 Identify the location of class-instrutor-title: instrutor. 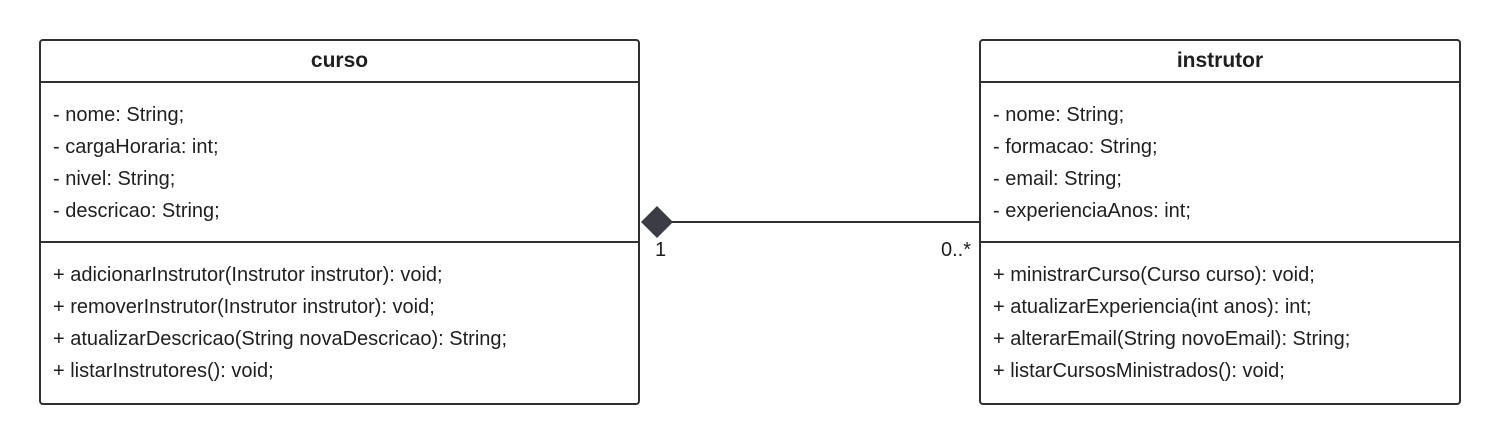
(1220, 62).